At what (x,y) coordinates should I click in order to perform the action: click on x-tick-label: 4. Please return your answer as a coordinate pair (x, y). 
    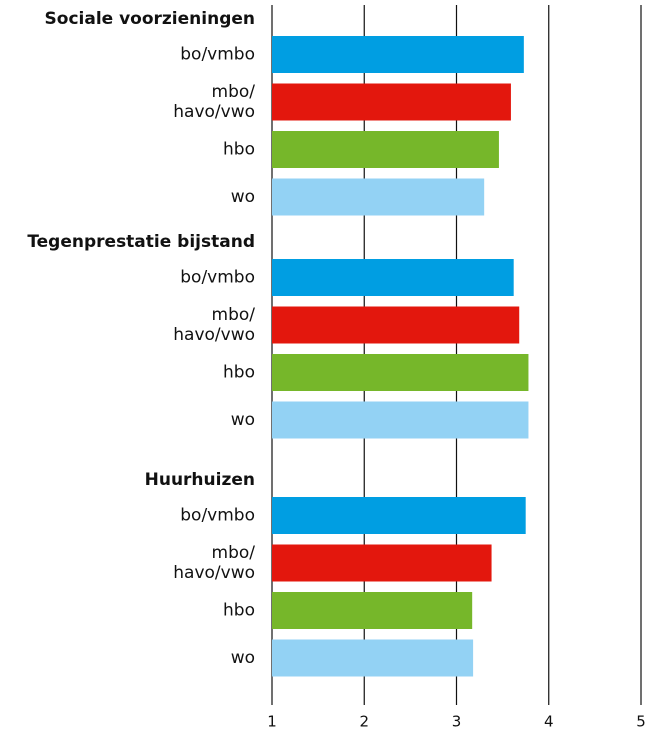
    Looking at the image, I should click on (549, 722).